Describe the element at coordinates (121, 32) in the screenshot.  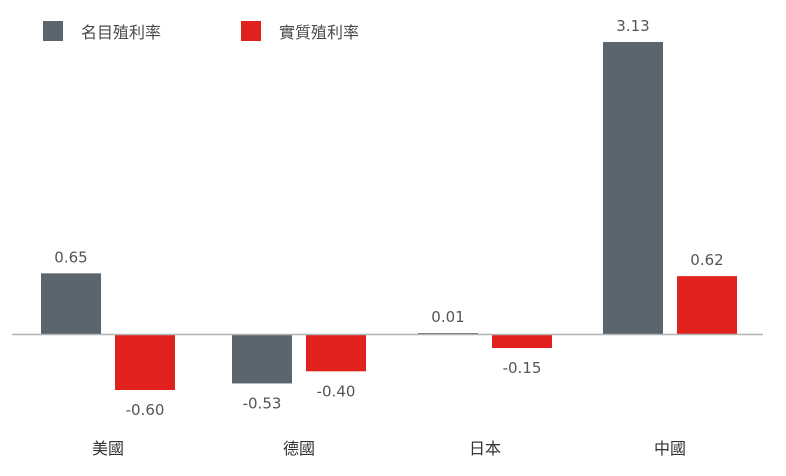
I see `legend-label-nominal: 名目殖利率` at that location.